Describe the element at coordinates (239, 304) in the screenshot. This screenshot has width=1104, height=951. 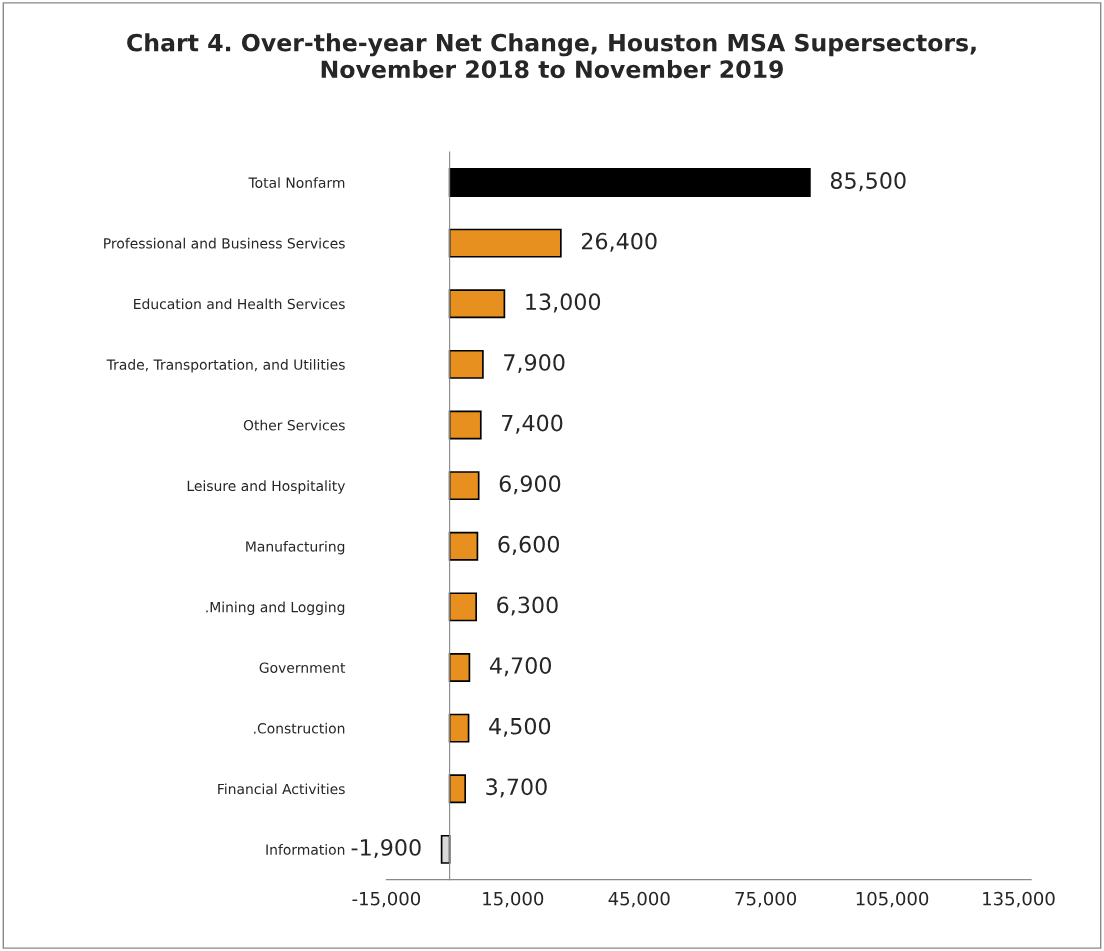
I see `y-tick-label: Education and Health Services` at that location.